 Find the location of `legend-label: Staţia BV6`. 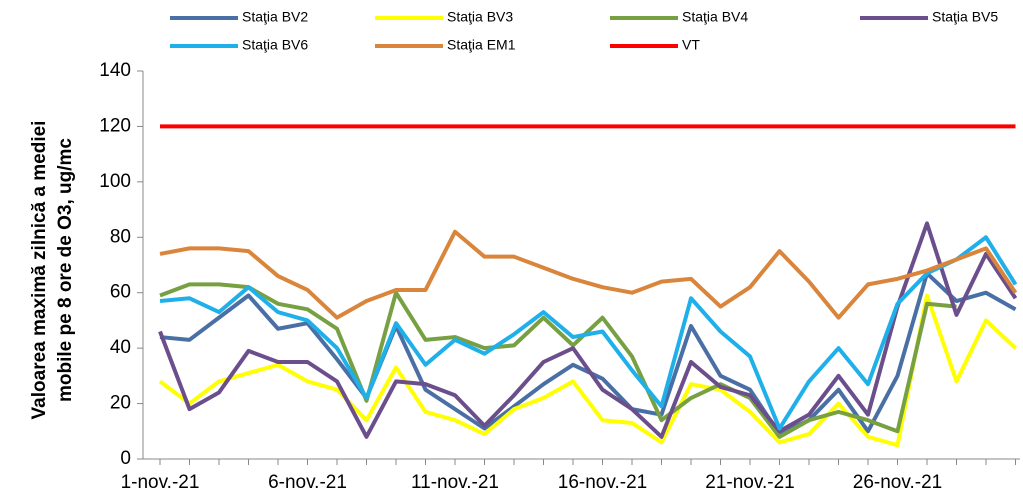

legend-label: Staţia BV6 is located at coordinates (275, 45).